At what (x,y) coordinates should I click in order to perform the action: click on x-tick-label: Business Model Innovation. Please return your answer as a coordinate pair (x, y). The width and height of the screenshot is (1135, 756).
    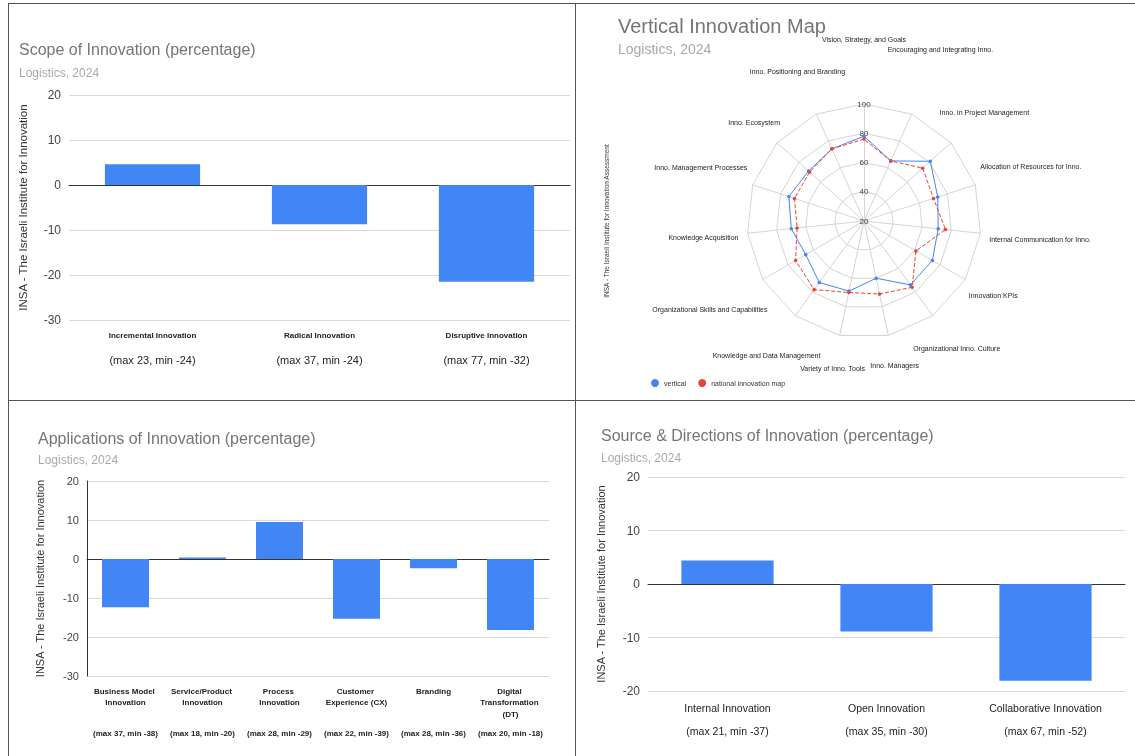
    Looking at the image, I should click on (125, 697).